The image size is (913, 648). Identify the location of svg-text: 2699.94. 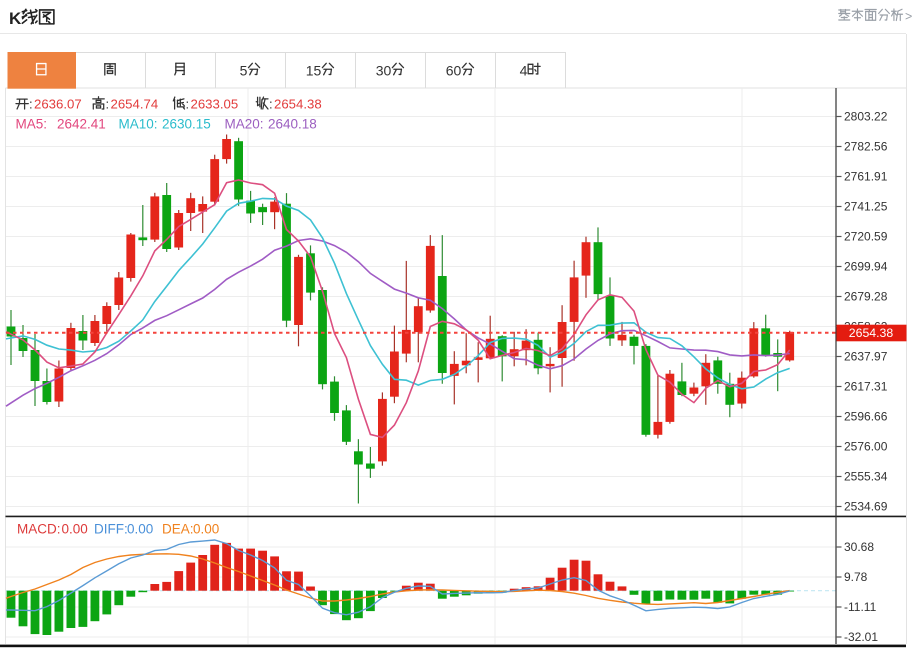
(866, 267).